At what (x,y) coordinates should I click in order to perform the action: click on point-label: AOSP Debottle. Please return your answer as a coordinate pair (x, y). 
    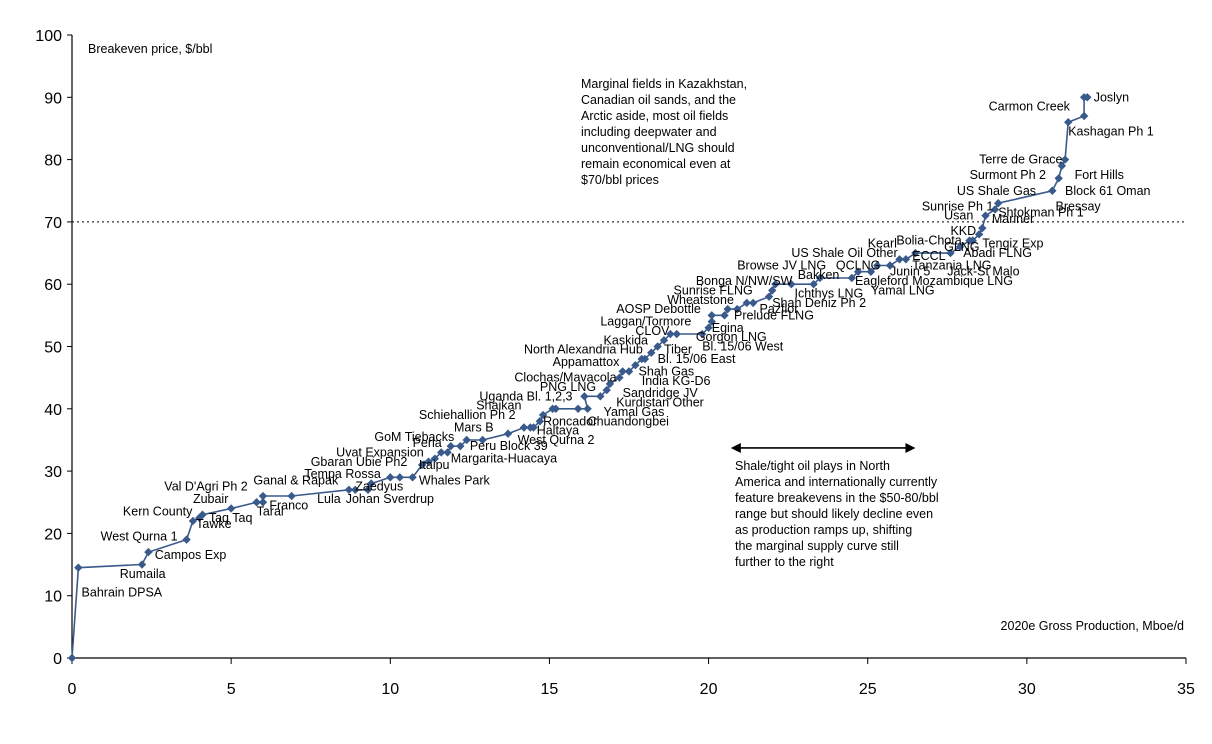
    Looking at the image, I should click on (658, 309).